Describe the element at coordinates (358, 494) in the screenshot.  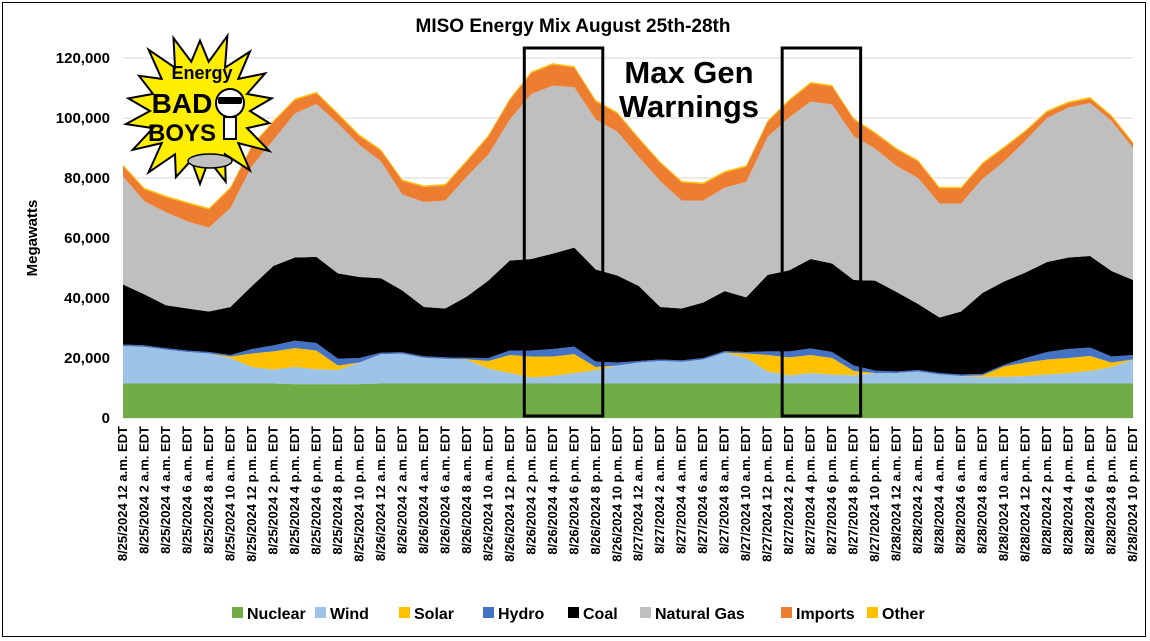
I see `x-tick-label: 8/25/2024 10 p.m. EDT` at that location.